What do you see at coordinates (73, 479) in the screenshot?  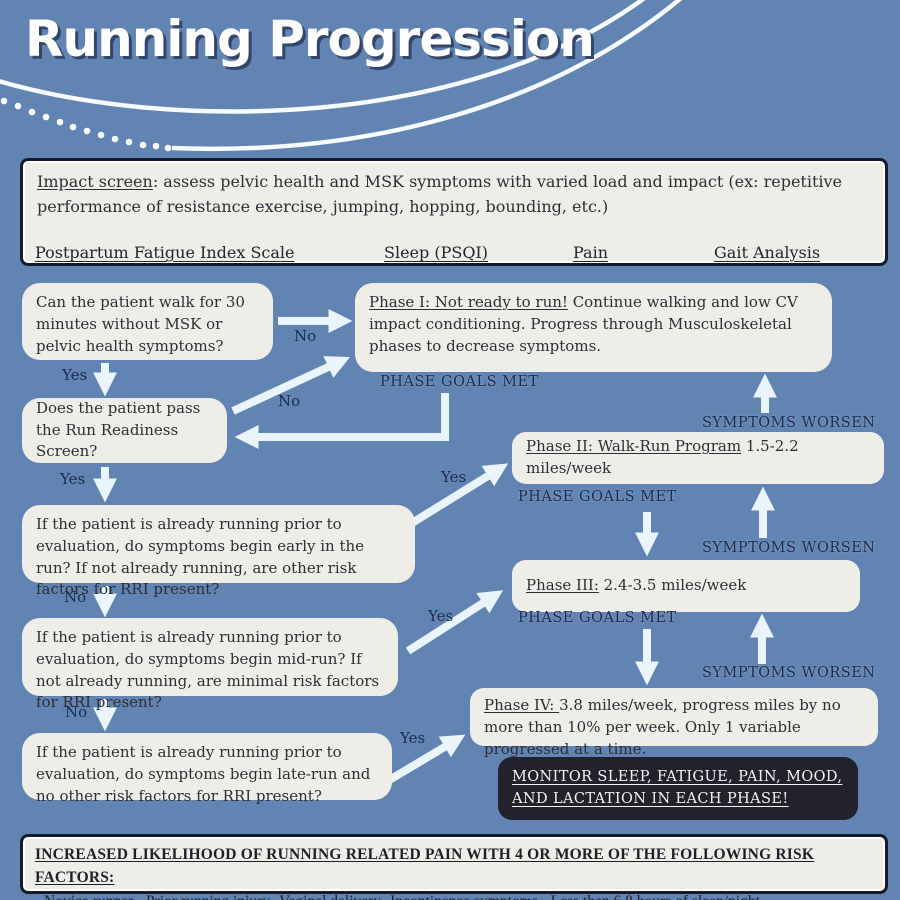 I see `label-yes-q2: Yes` at bounding box center [73, 479].